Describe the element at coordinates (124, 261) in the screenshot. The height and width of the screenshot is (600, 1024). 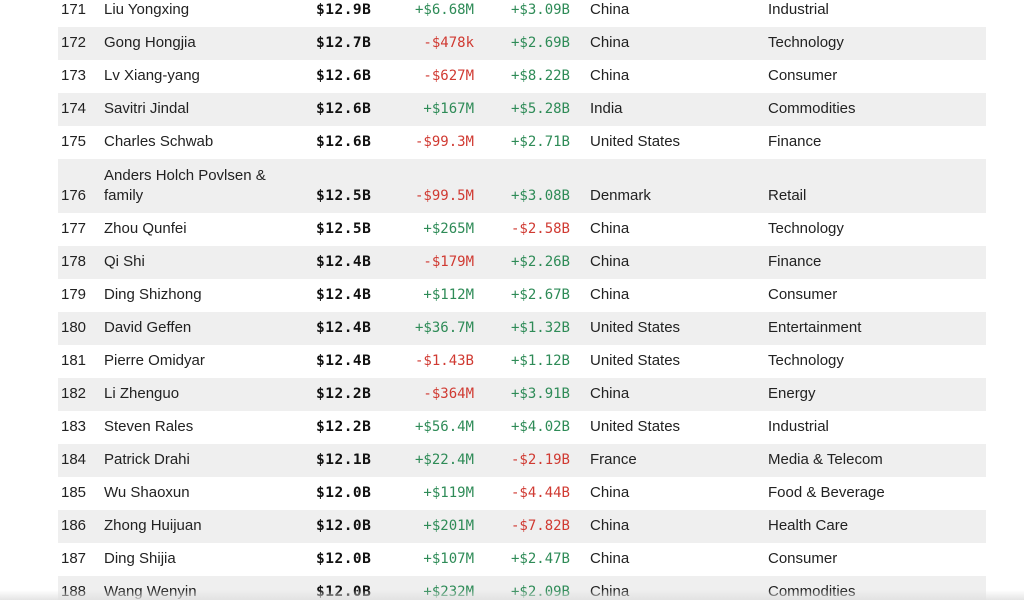
I see `name-cell: Qi Shi` at that location.